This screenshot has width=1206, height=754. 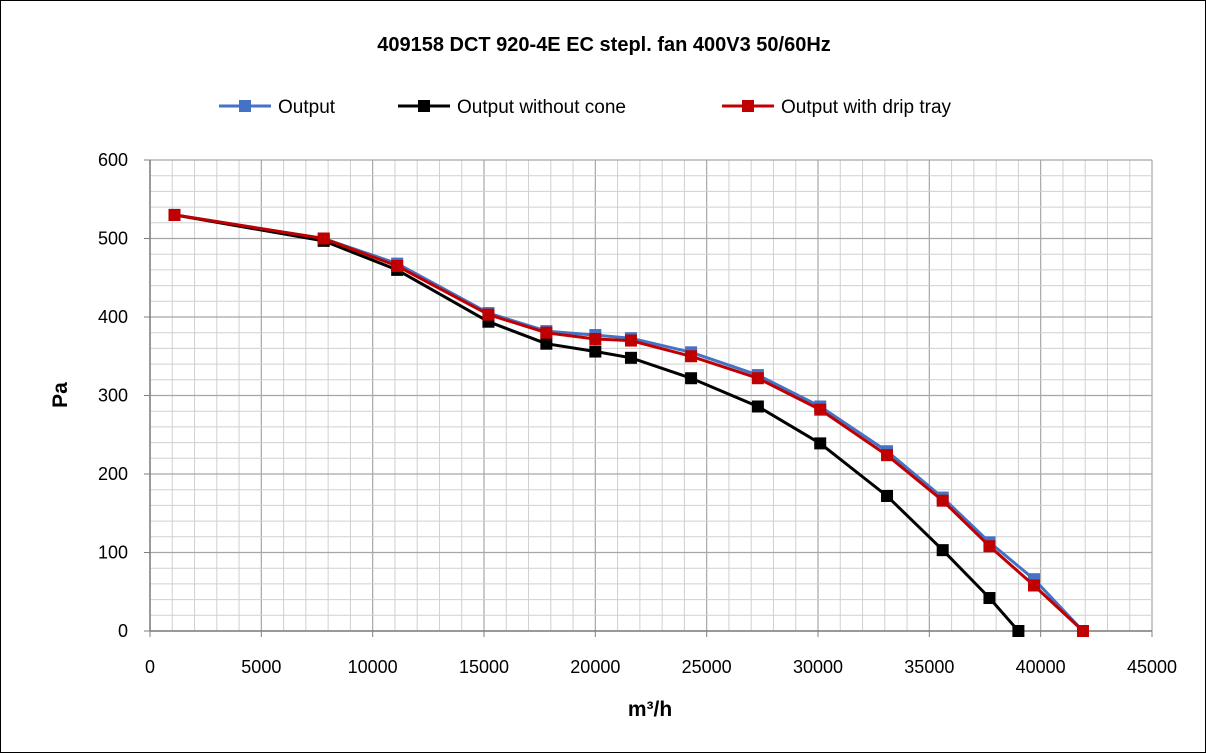 I want to click on y-tick-label: 200, so click(x=113, y=474).